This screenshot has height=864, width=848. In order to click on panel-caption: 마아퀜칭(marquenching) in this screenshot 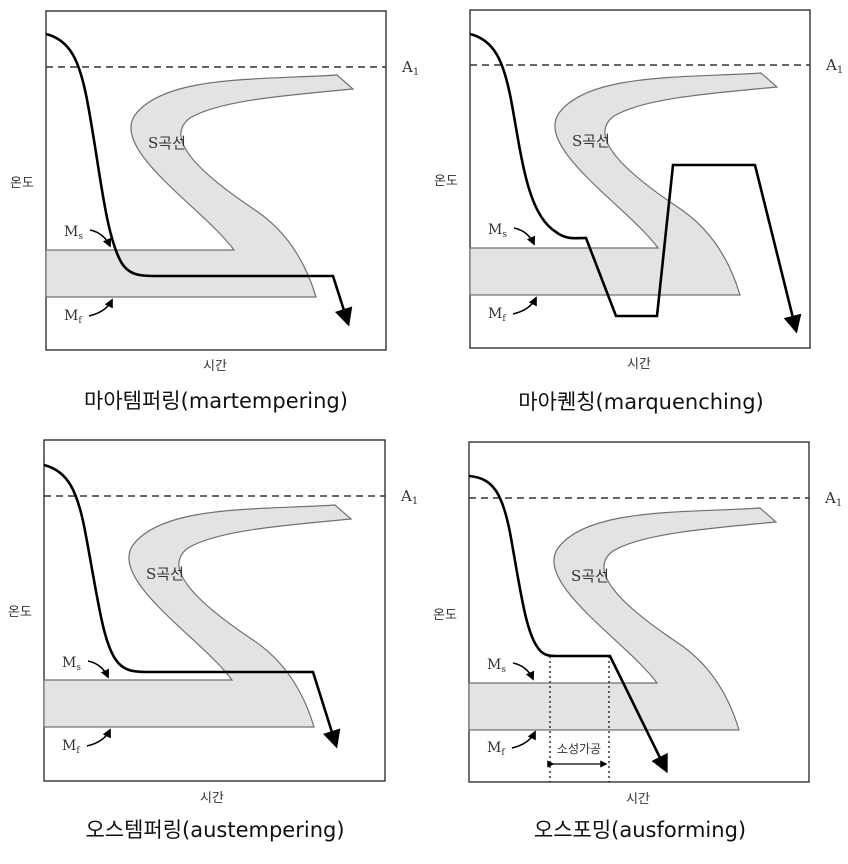, I will do `click(640, 402)`.